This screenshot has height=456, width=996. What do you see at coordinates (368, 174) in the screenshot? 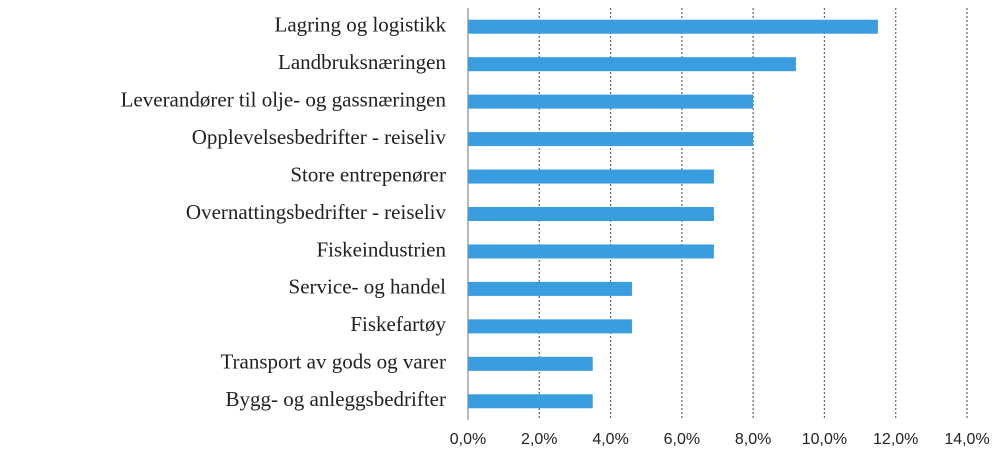
I see `y-tick-label: Store entrepenører` at bounding box center [368, 174].